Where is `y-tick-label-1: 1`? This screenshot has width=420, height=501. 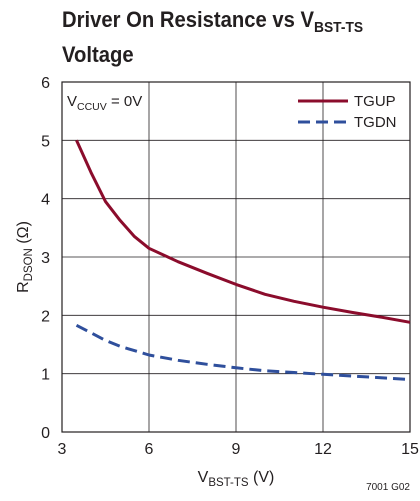
y-tick-label-1: 1 is located at coordinates (45, 375).